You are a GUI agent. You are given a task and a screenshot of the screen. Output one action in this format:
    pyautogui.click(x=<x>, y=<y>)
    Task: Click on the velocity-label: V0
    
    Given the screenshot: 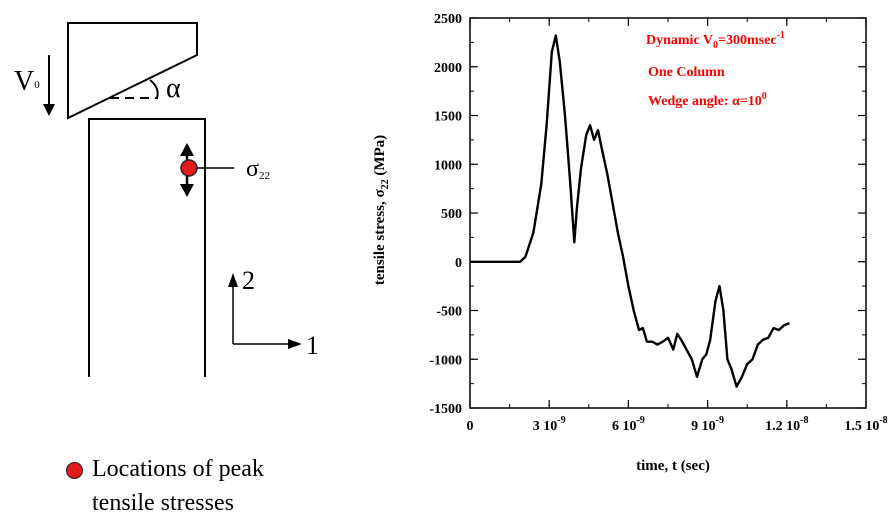 What is the action you would take?
    pyautogui.click(x=27, y=81)
    